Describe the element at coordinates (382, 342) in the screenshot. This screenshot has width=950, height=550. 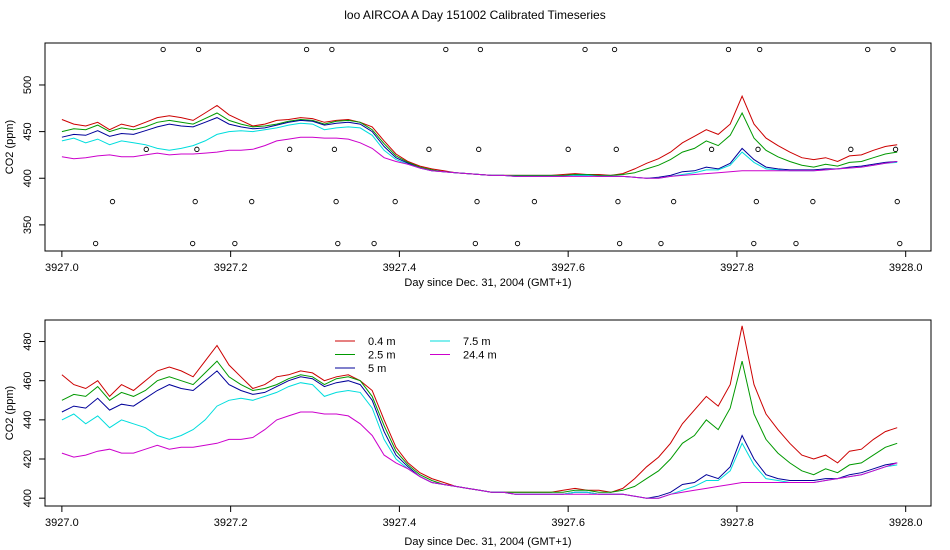
I see `legend-label: 0.4 m` at that location.